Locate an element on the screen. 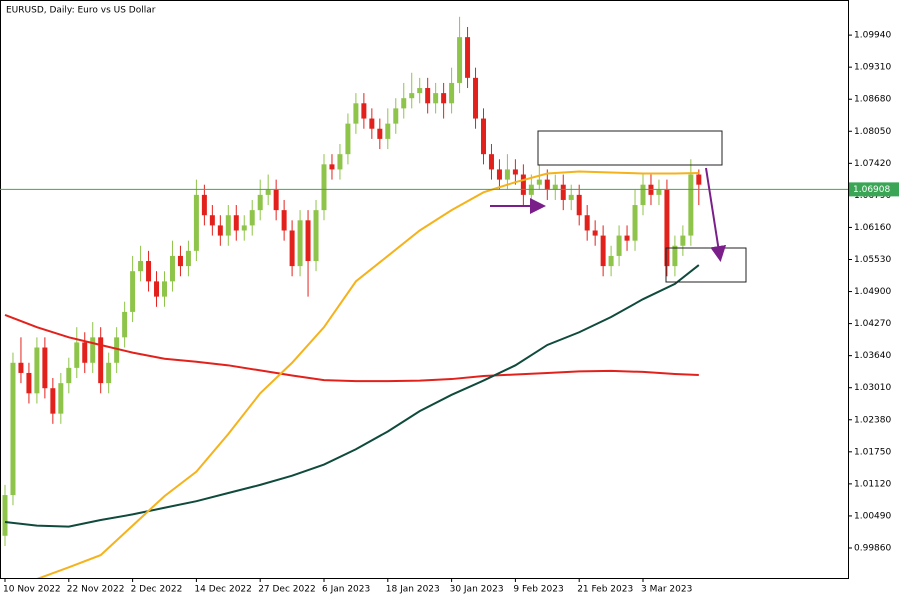  target-zone is located at coordinates (706, 265).